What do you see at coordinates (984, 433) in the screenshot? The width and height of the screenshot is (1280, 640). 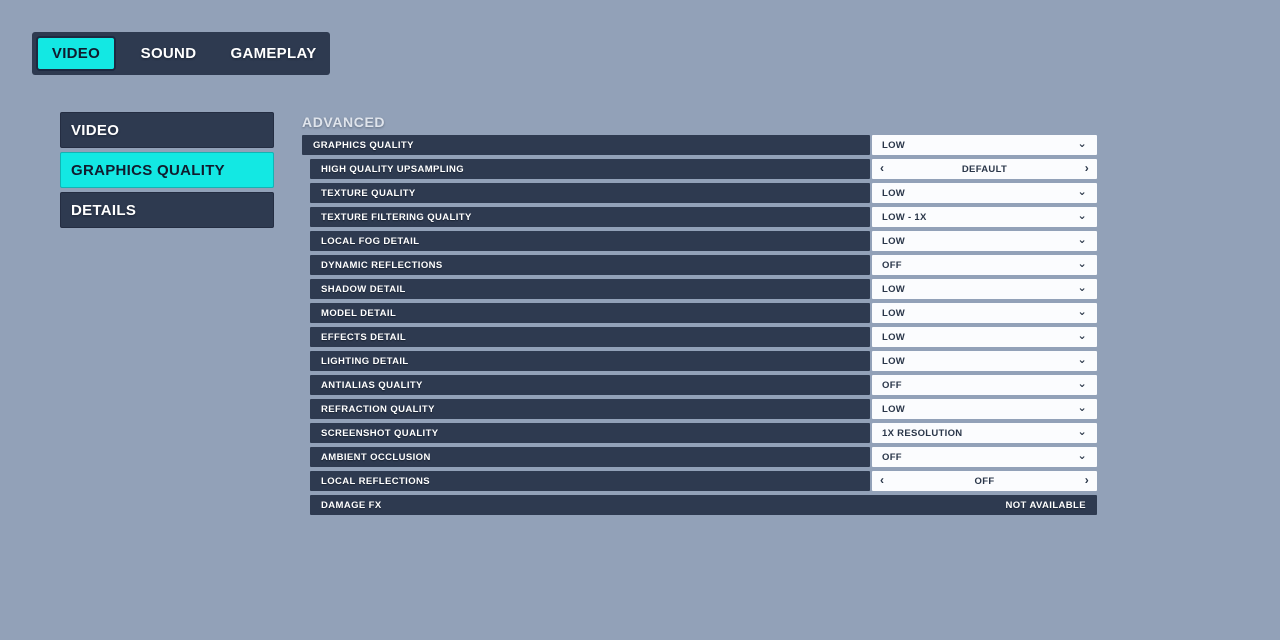 I see `dropdown-screenshot-quality: 1X RESOLUTION ⌄` at bounding box center [984, 433].